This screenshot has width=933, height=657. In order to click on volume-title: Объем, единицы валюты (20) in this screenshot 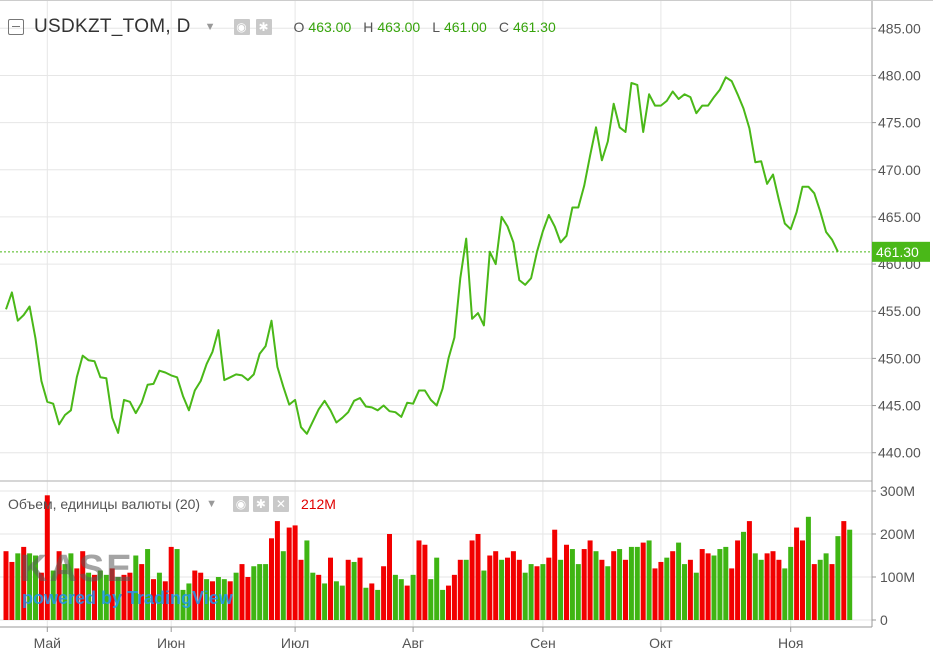, I will do `click(104, 504)`.